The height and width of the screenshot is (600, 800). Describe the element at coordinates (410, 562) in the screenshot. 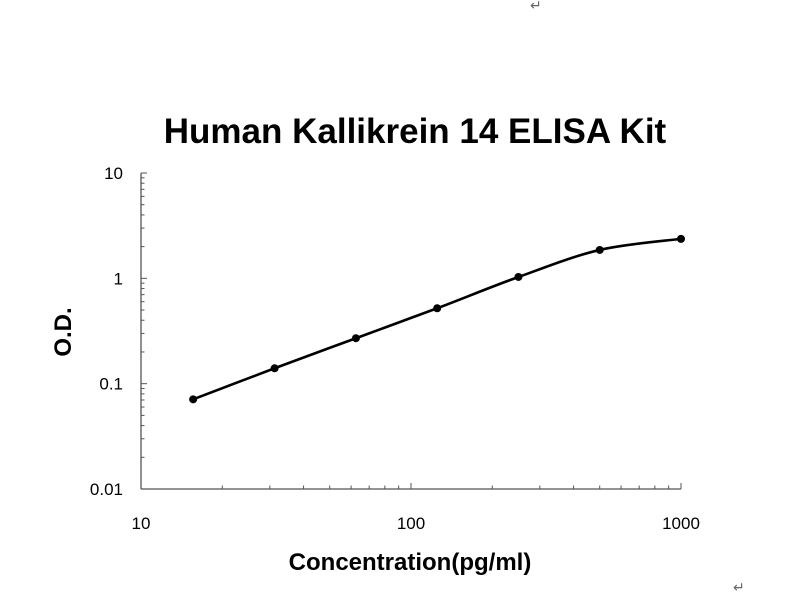

I see `x-axis-label: Concentration(pg/ml)` at that location.